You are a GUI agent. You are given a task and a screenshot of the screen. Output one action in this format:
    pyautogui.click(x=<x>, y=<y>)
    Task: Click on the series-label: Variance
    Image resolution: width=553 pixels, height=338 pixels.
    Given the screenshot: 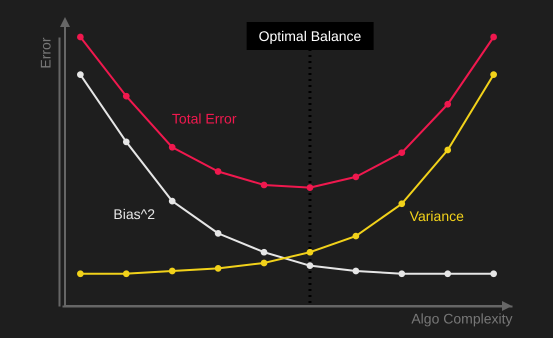 What is the action you would take?
    pyautogui.click(x=437, y=216)
    